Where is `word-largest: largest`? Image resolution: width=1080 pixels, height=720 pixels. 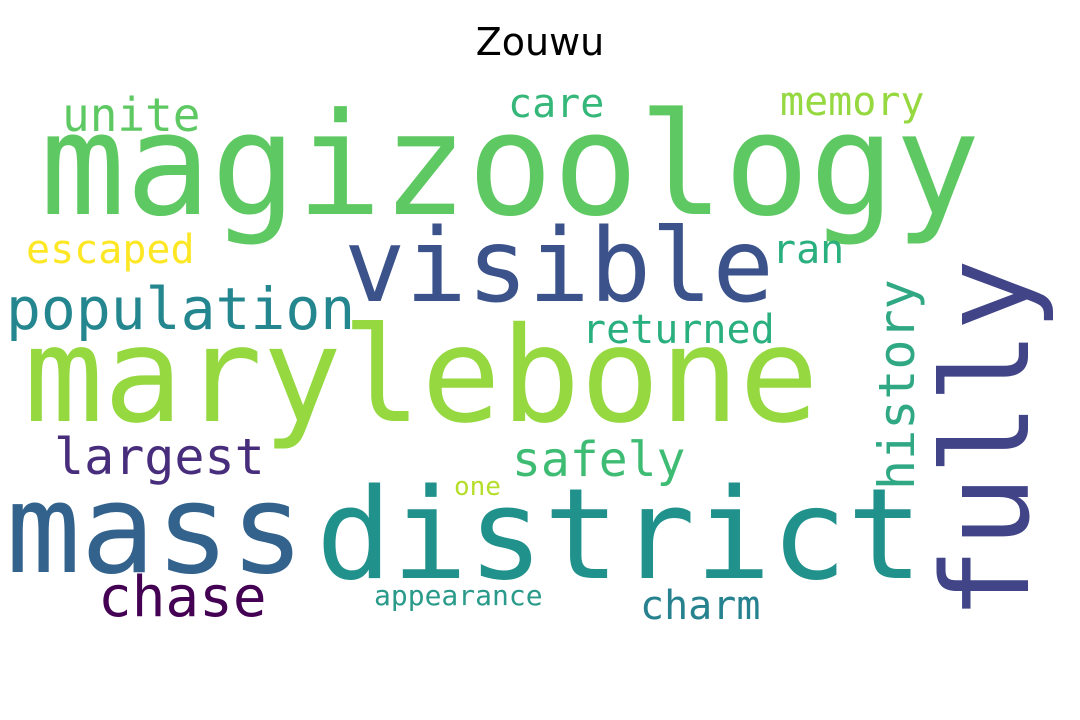 word-largest: largest is located at coordinates (159, 457).